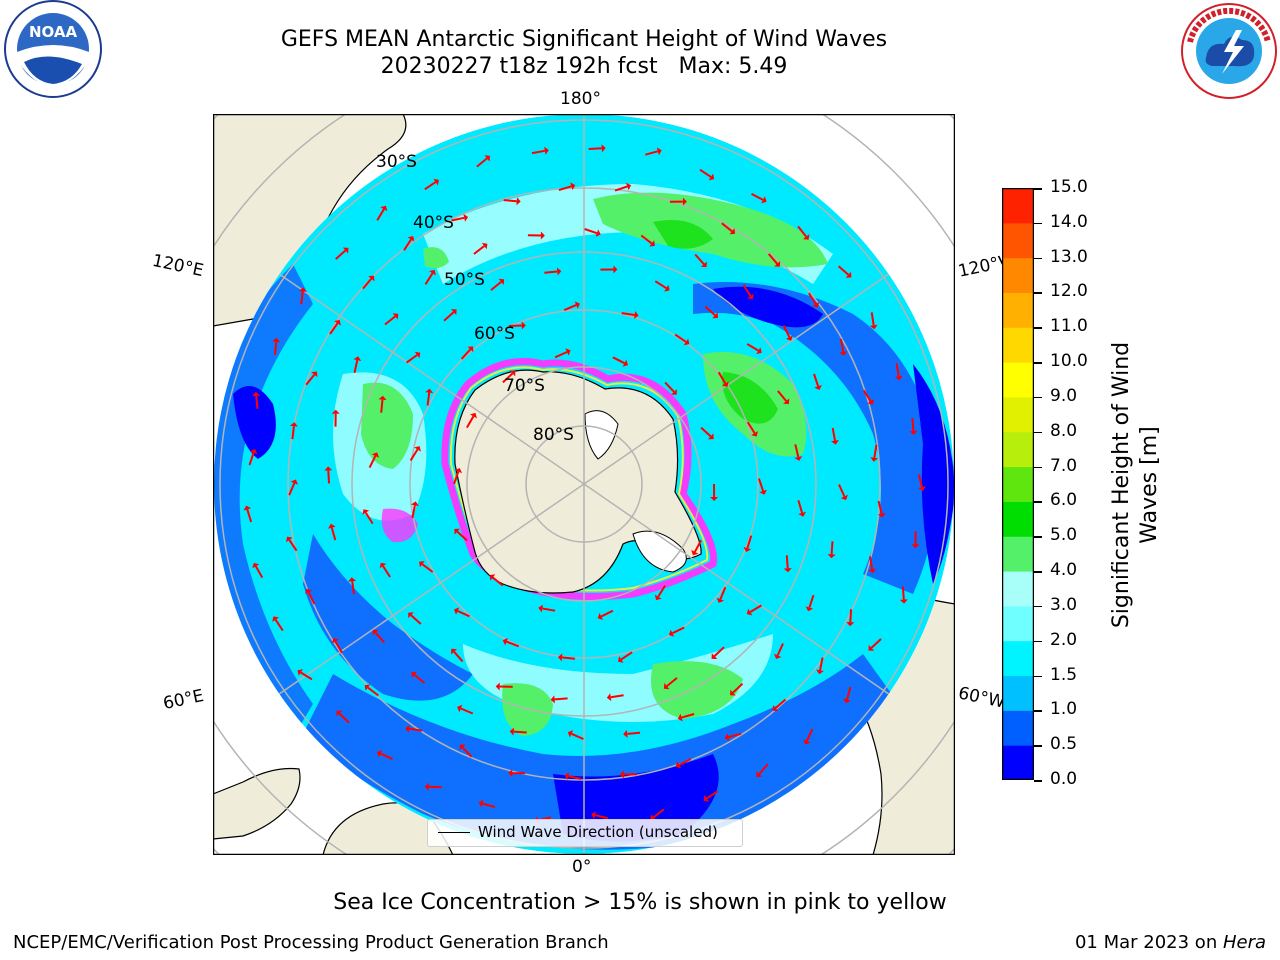 Image resolution: width=1280 pixels, height=960 pixels. Describe the element at coordinates (697, 690) in the screenshot. I see `wave-patch-green-lower-right` at that location.